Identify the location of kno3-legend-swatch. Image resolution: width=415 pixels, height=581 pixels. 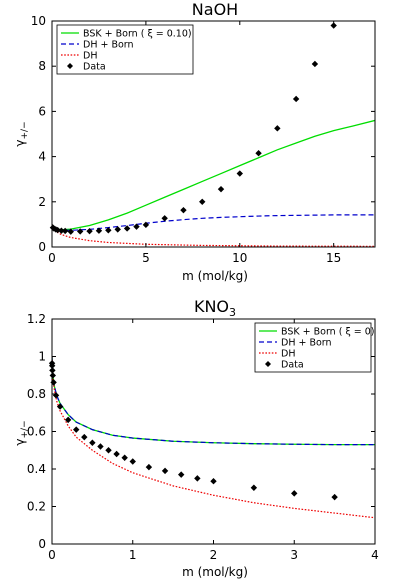
(268, 364).